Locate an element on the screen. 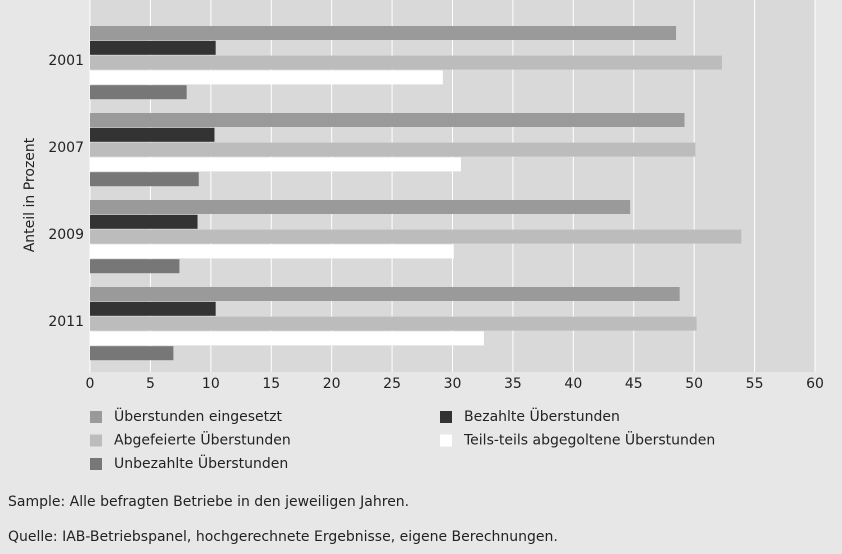  x-tick-label: 5 is located at coordinates (150, 384).